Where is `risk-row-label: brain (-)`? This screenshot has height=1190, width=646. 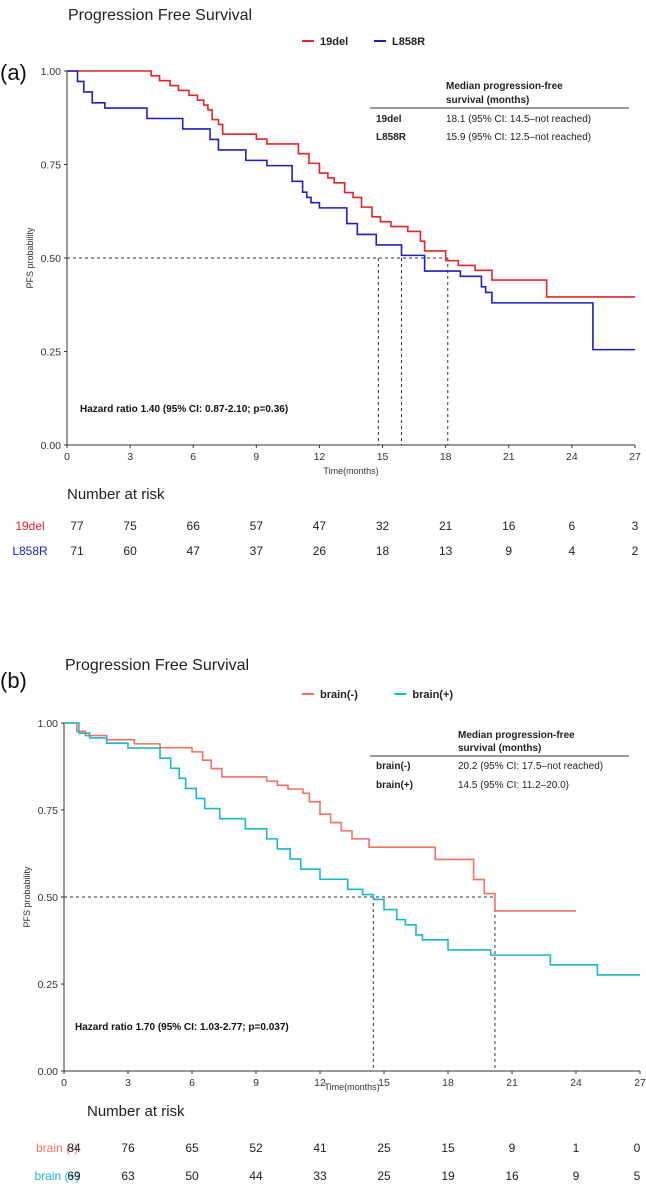 risk-row-label: brain (-) is located at coordinates (57, 1148).